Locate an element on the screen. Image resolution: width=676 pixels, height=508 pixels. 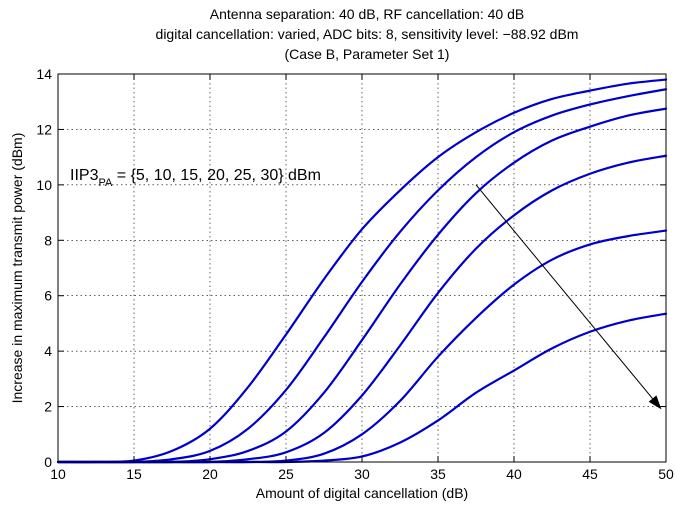
x-tick-label: 15 is located at coordinates (134, 474).